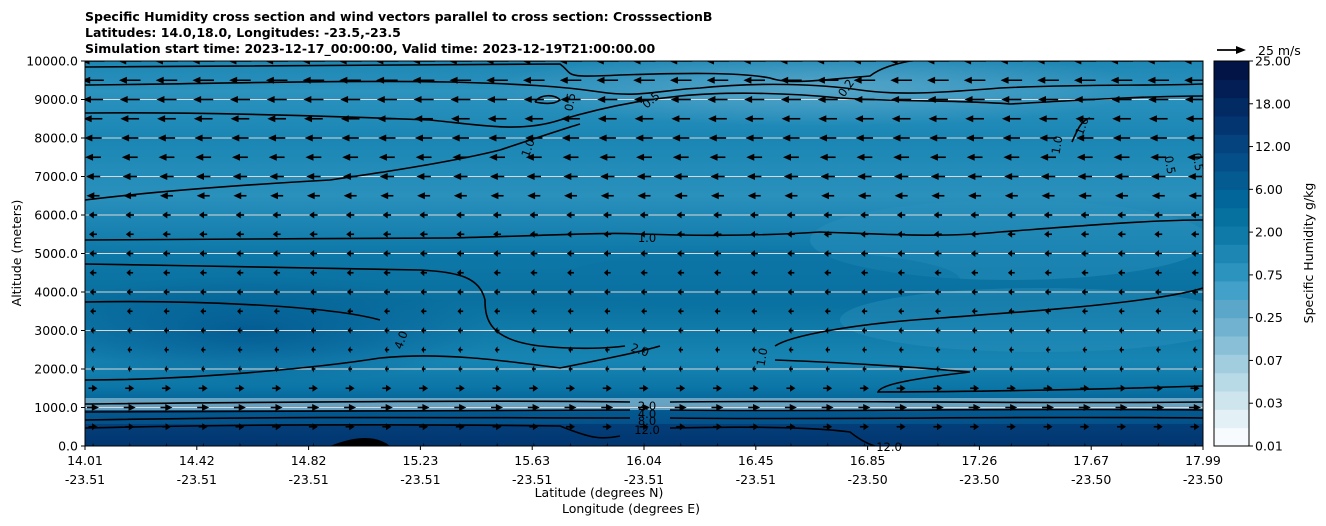  I want to click on x-tick-label-lon: -23.50, so click(867, 479).